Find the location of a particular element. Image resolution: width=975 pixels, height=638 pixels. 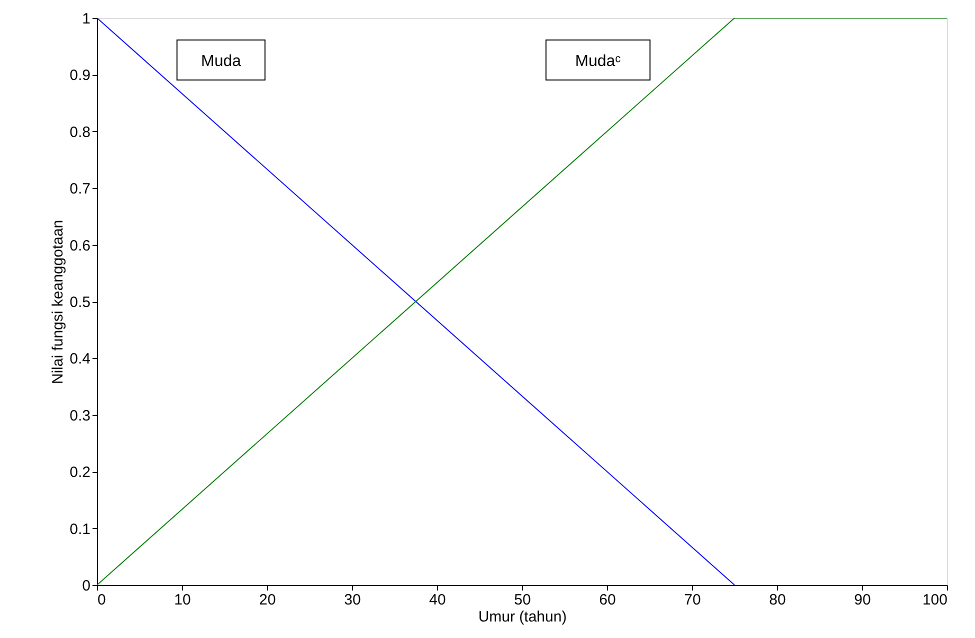

x-tick-label: 50 is located at coordinates (522, 600).